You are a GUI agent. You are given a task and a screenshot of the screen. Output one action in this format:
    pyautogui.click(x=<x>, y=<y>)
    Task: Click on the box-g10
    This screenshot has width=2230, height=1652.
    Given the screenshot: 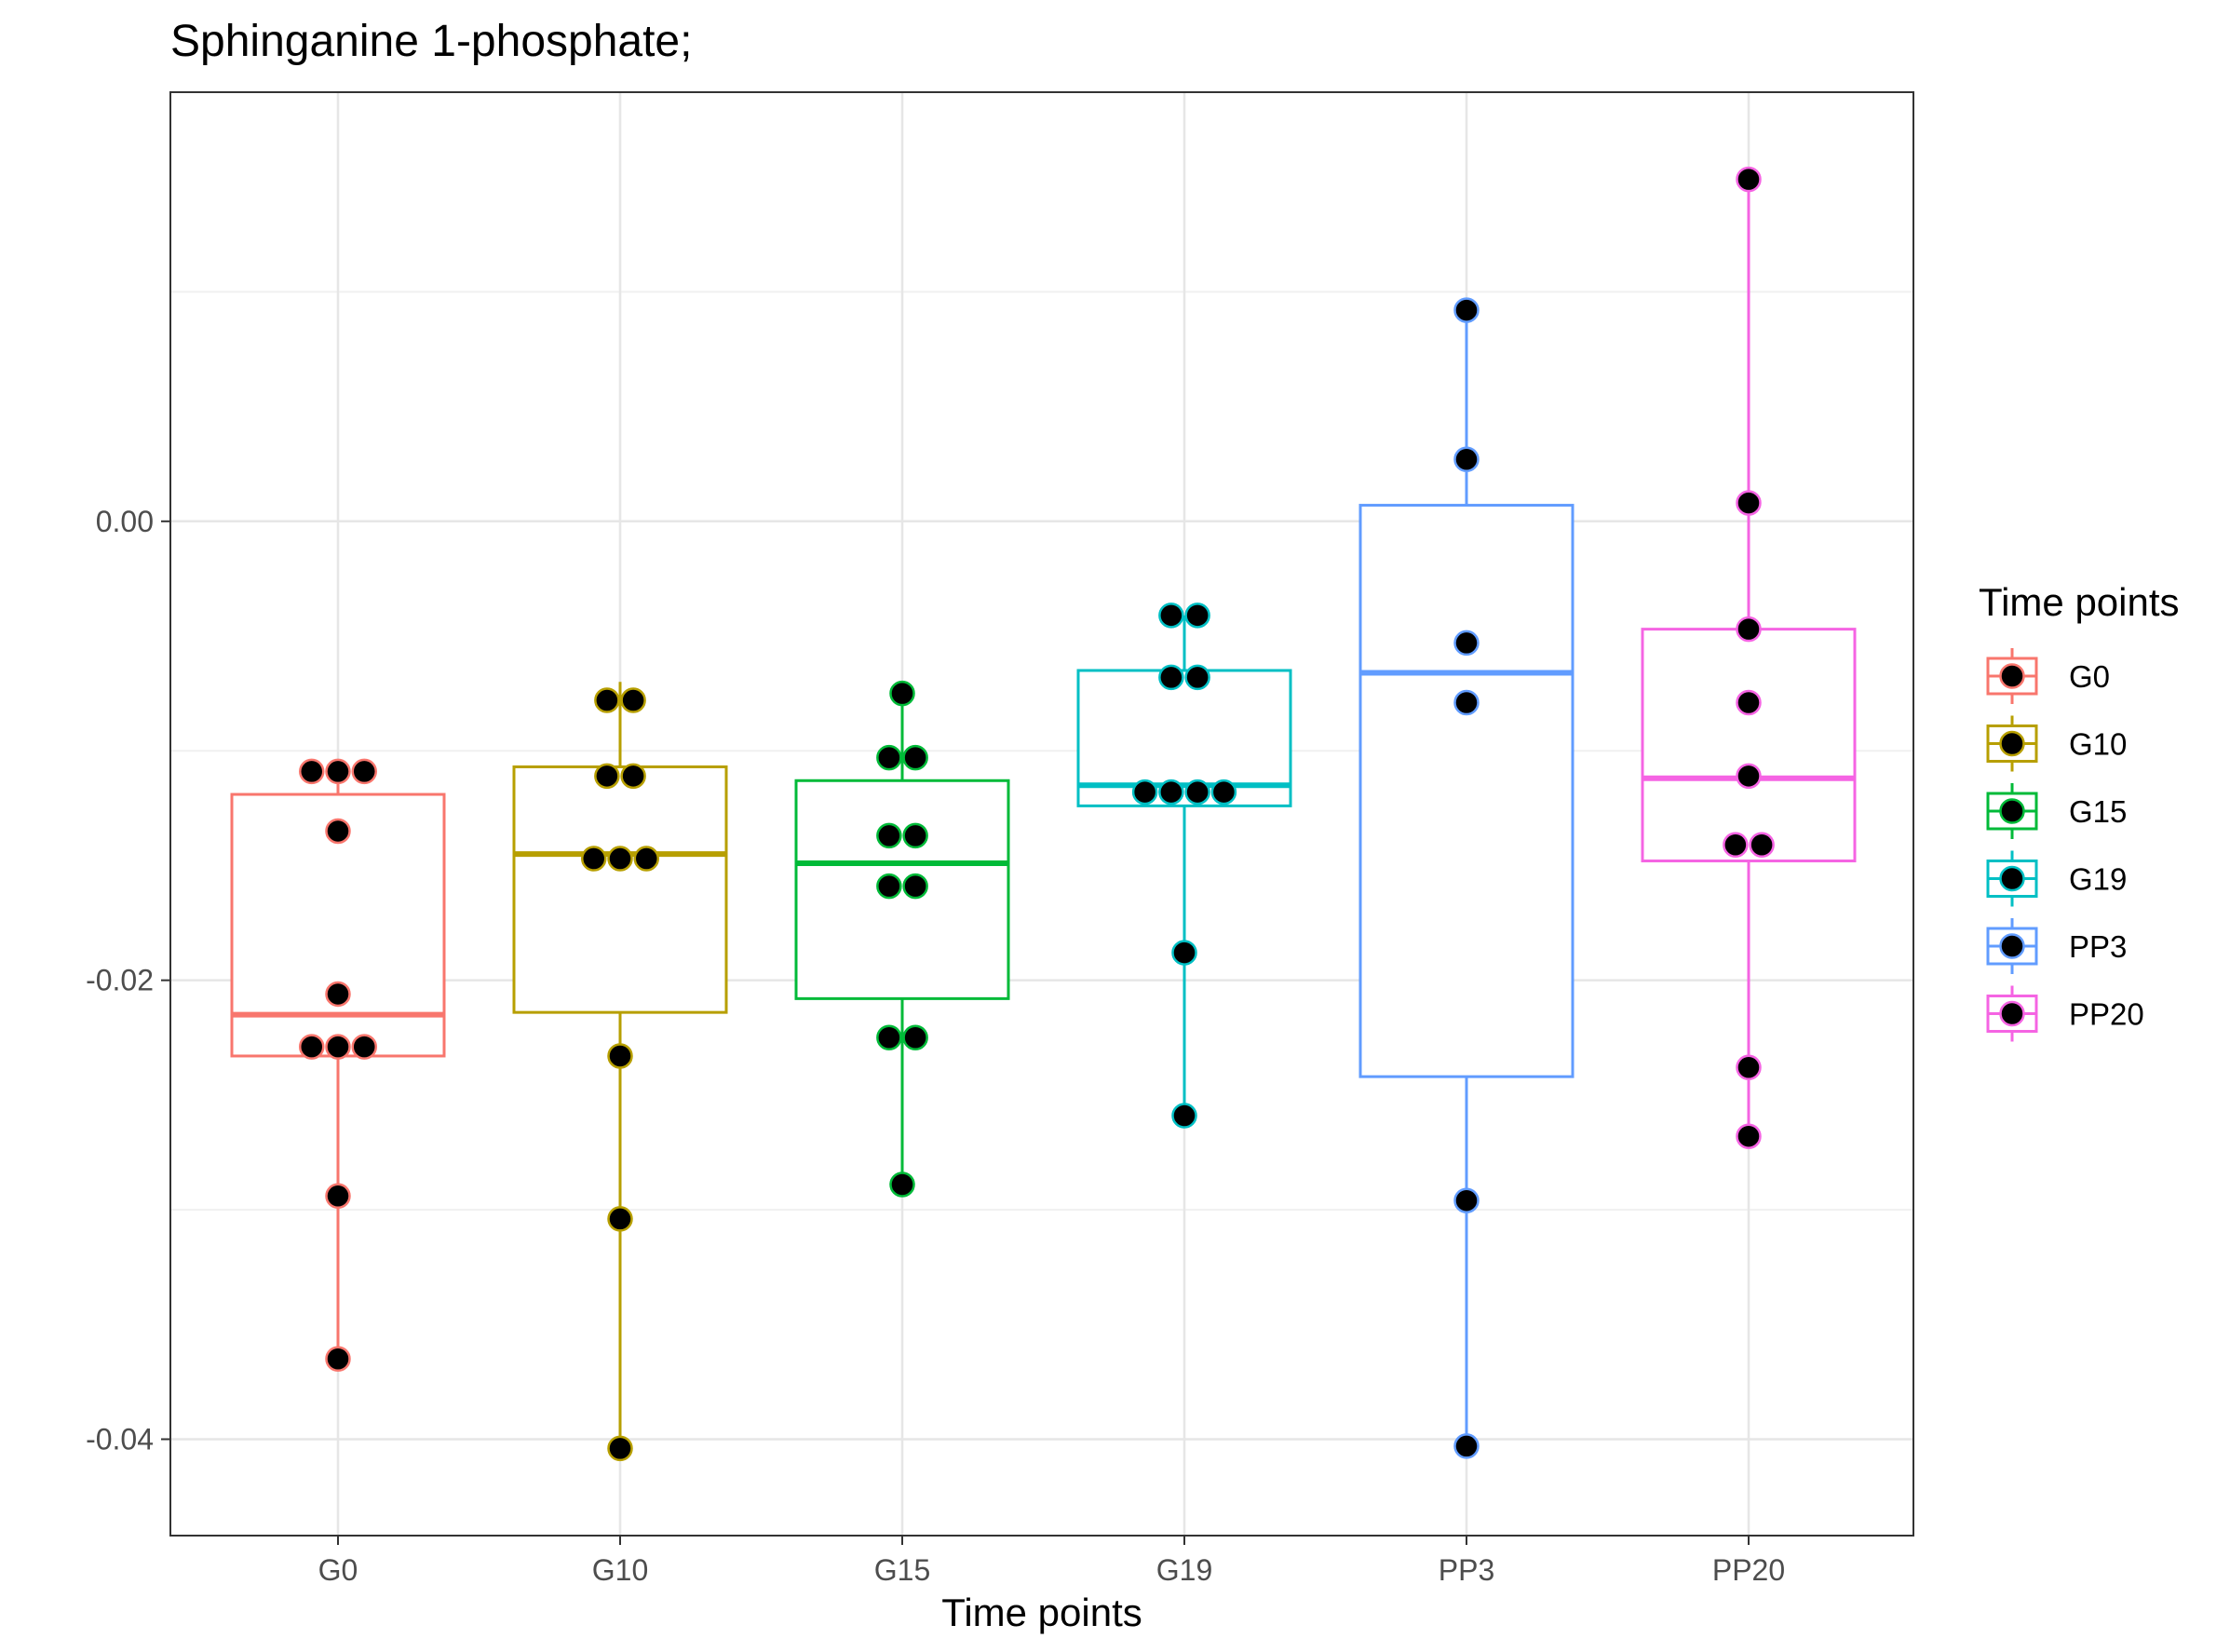 What is the action you would take?
    pyautogui.click(x=620, y=1065)
    